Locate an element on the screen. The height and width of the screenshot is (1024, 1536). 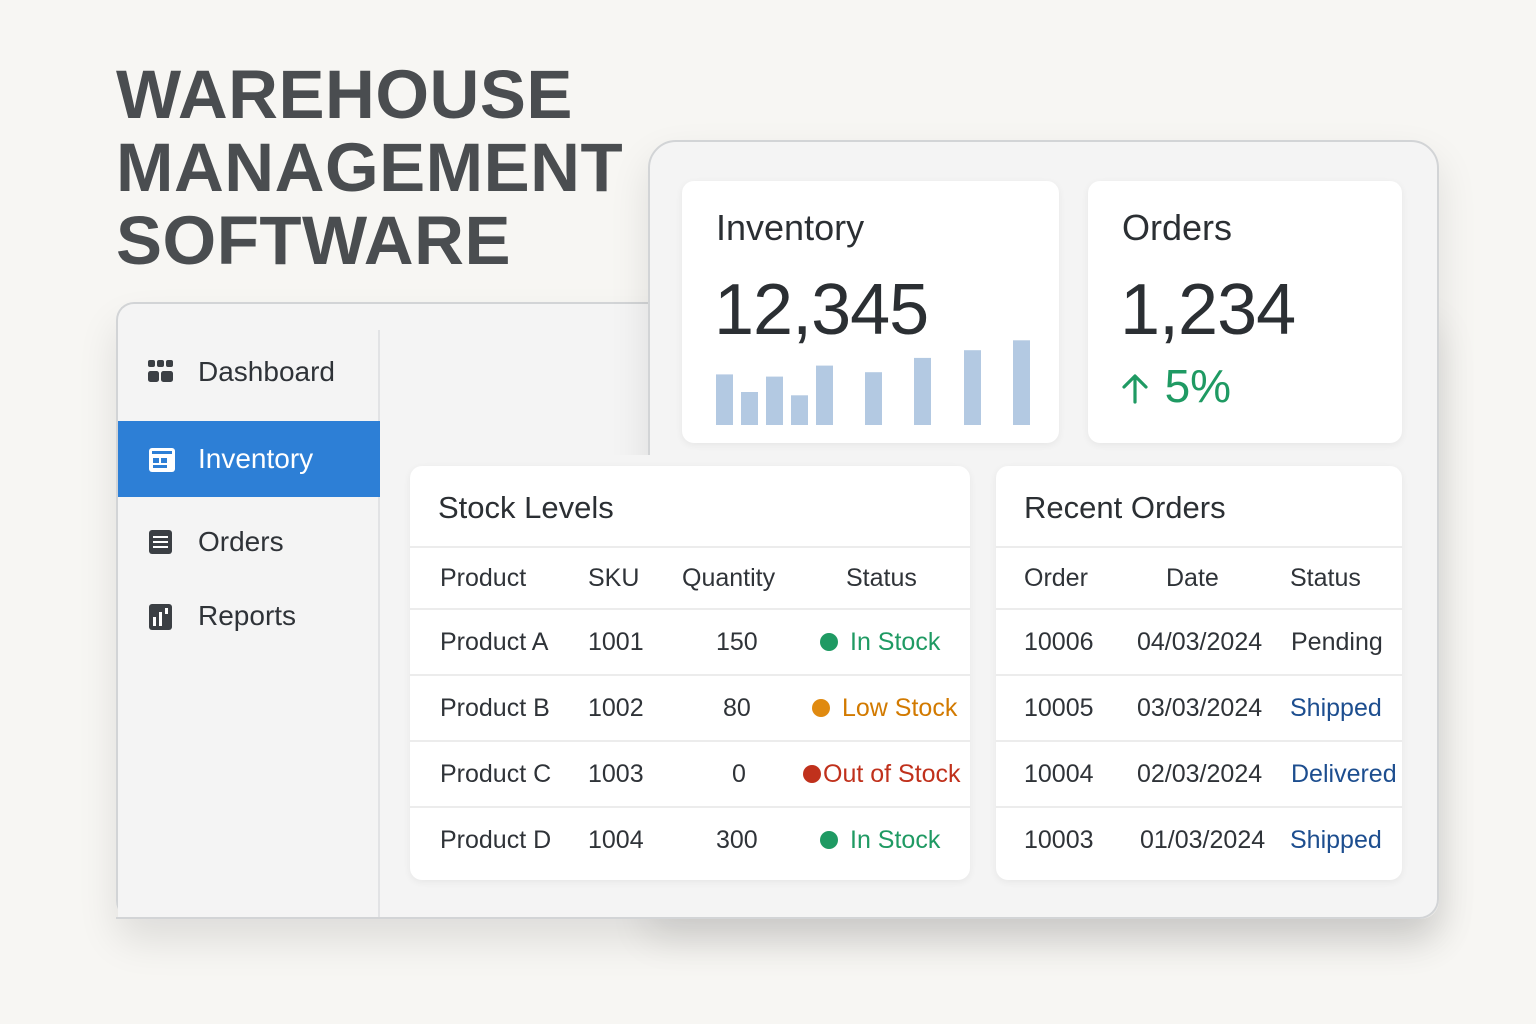
table-header: Product SKU Quantity Status is located at coordinates (690, 577).